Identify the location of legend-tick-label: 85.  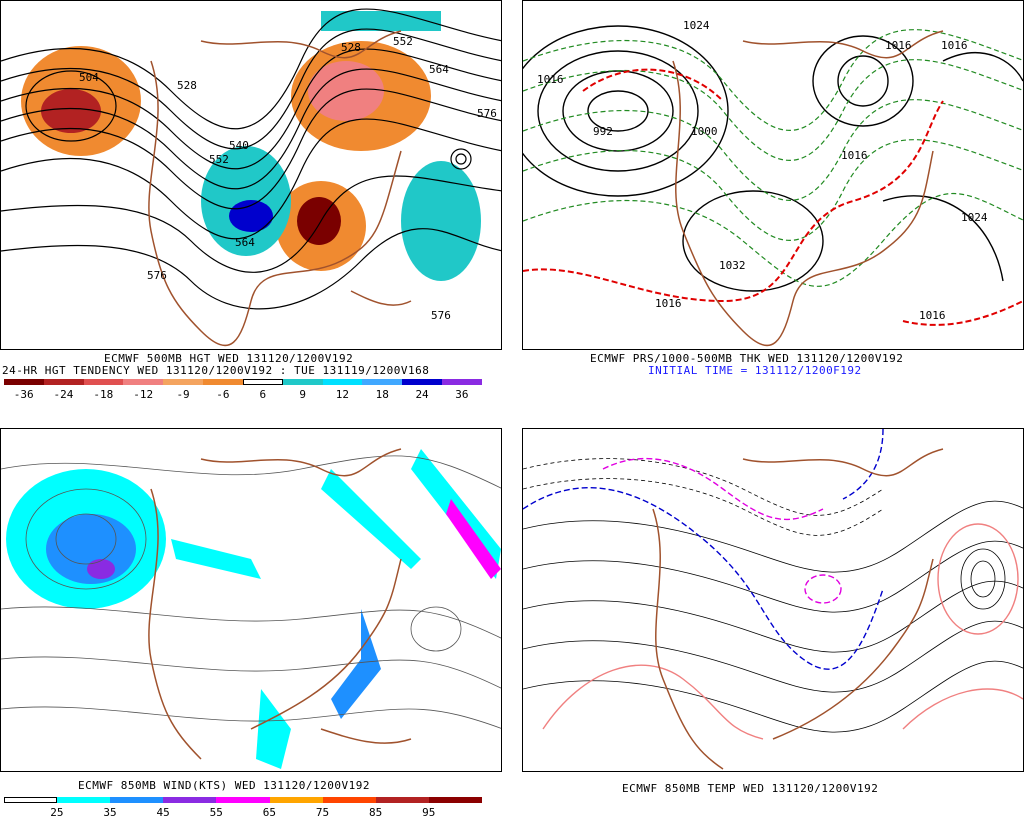
(375, 812).